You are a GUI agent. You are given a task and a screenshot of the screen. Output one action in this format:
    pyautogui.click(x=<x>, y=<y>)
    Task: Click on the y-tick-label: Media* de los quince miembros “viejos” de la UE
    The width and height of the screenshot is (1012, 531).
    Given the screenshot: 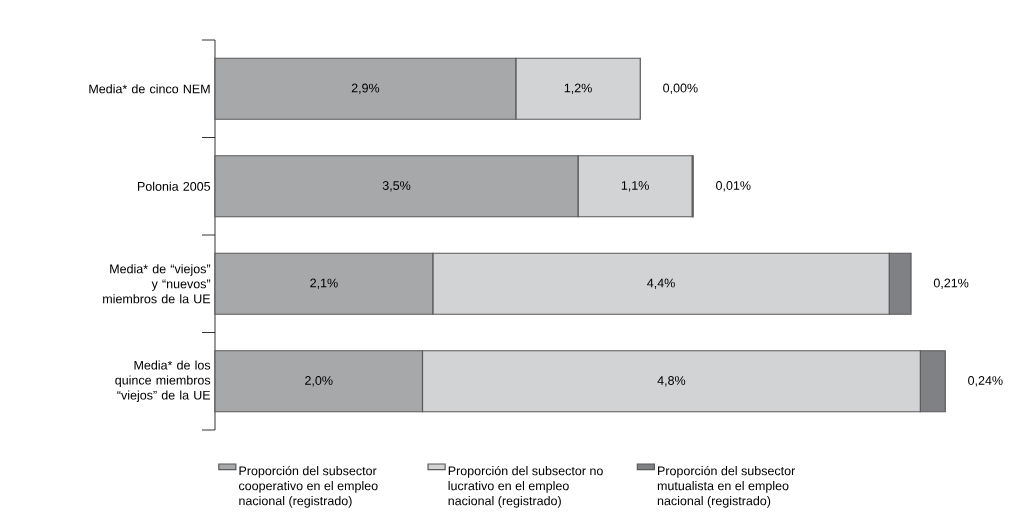 What is the action you would take?
    pyautogui.click(x=163, y=381)
    